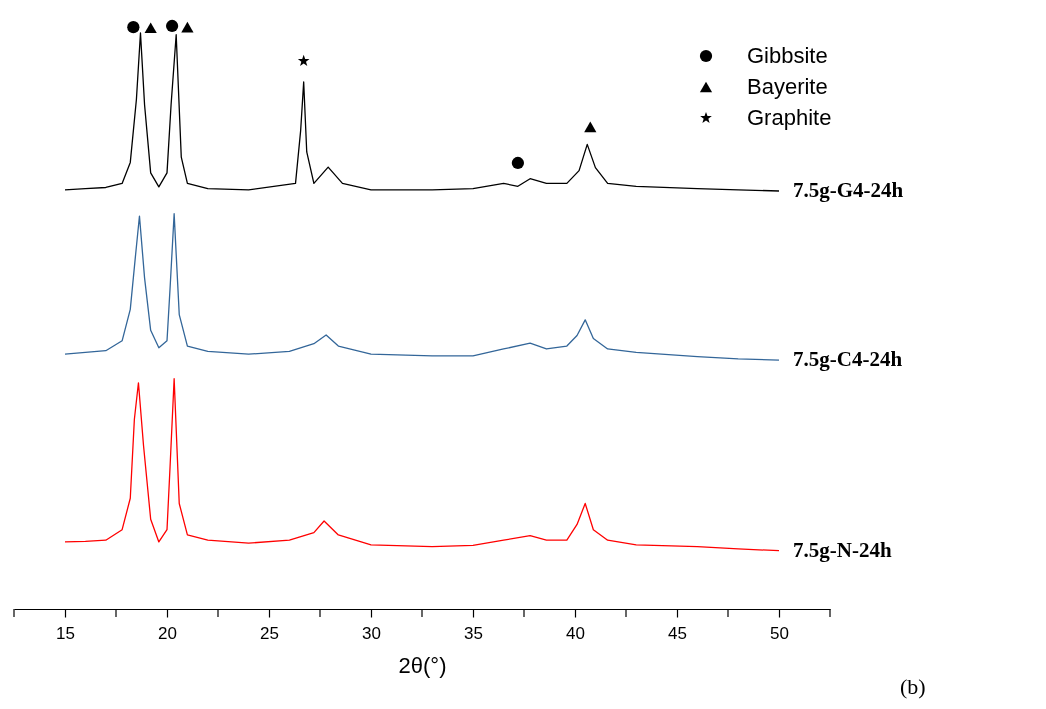  I want to click on x-tick-label: 50, so click(779, 633).